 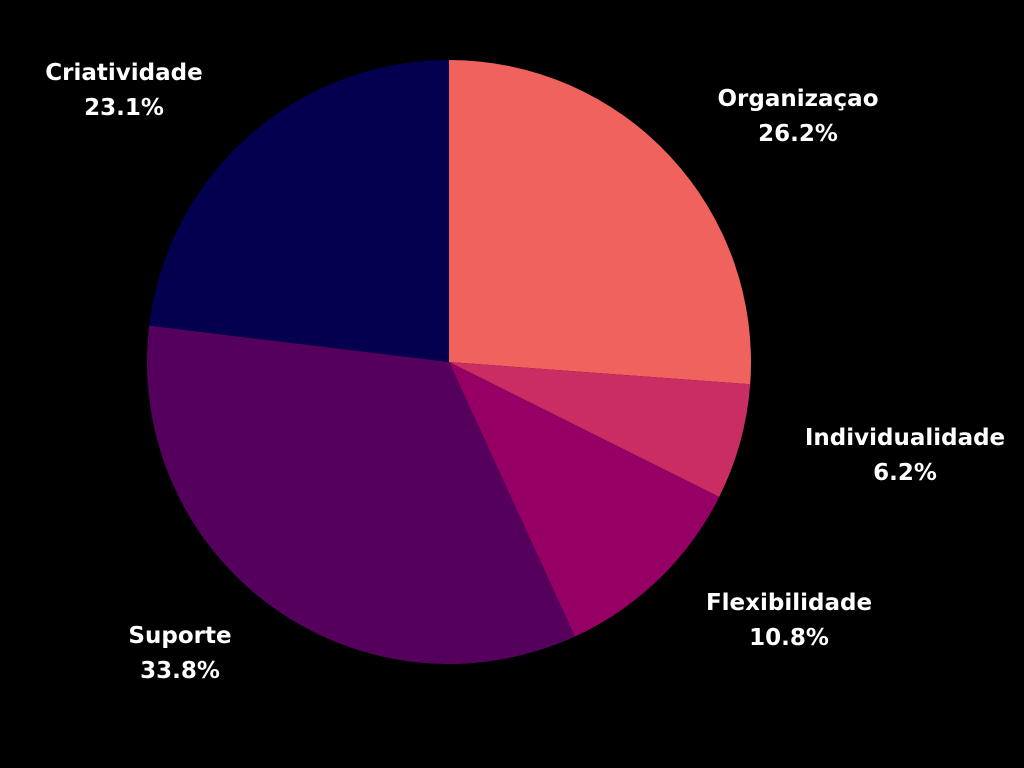 What do you see at coordinates (789, 621) in the screenshot?
I see `slice-label-flexibilidade: Flexibilidade 10.8%` at bounding box center [789, 621].